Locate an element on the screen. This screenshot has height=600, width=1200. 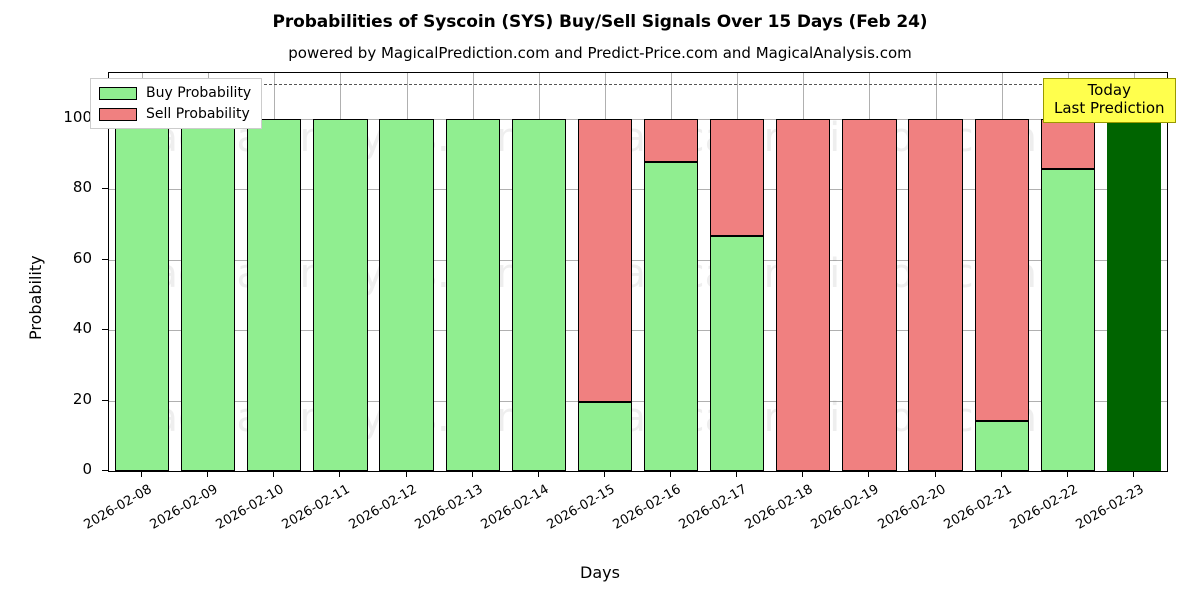
y-axis-label: Probability is located at coordinates (35, 297).